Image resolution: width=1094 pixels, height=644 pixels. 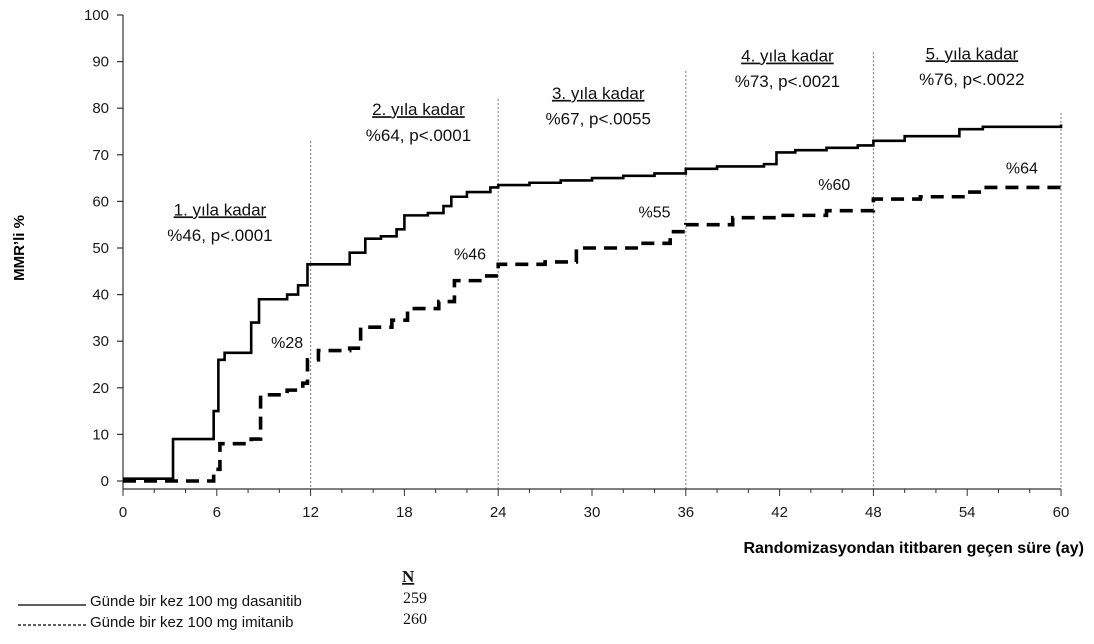 I want to click on legend-n-header: N, so click(x=408, y=576).